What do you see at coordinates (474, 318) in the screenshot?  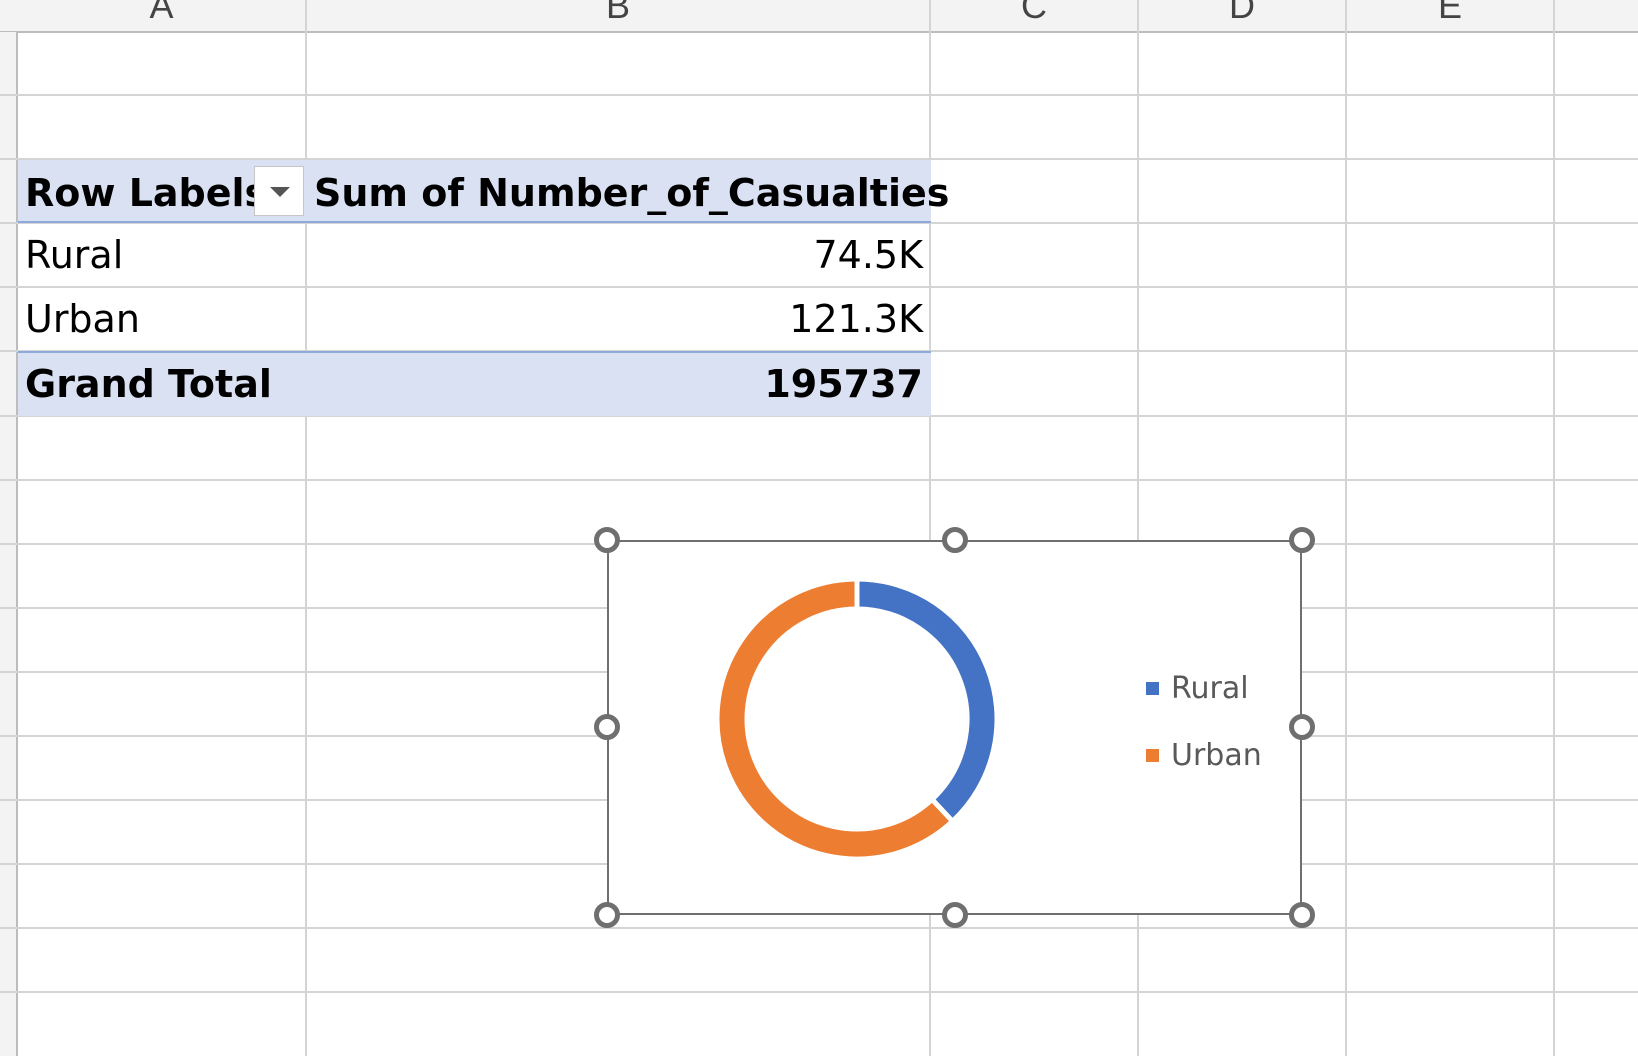 I see `pivot-row-urban: Urban 121.3K` at bounding box center [474, 318].